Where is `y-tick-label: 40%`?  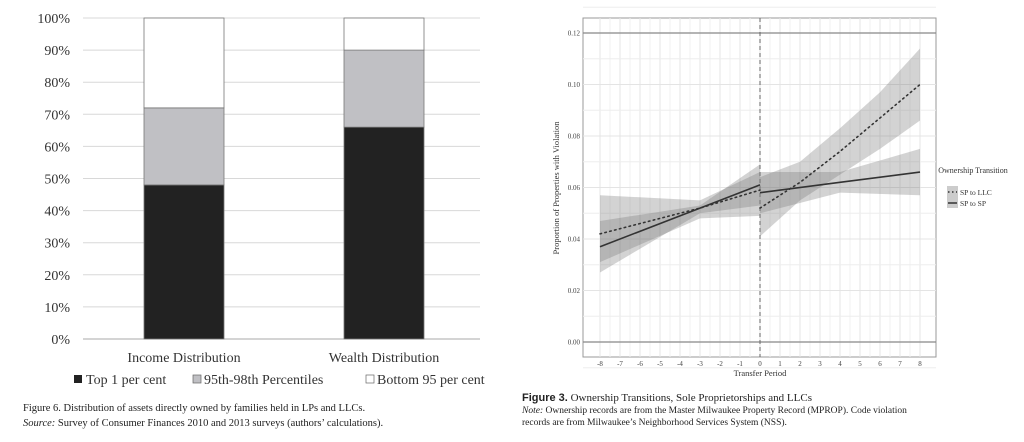
y-tick-label: 40% is located at coordinates (57, 212).